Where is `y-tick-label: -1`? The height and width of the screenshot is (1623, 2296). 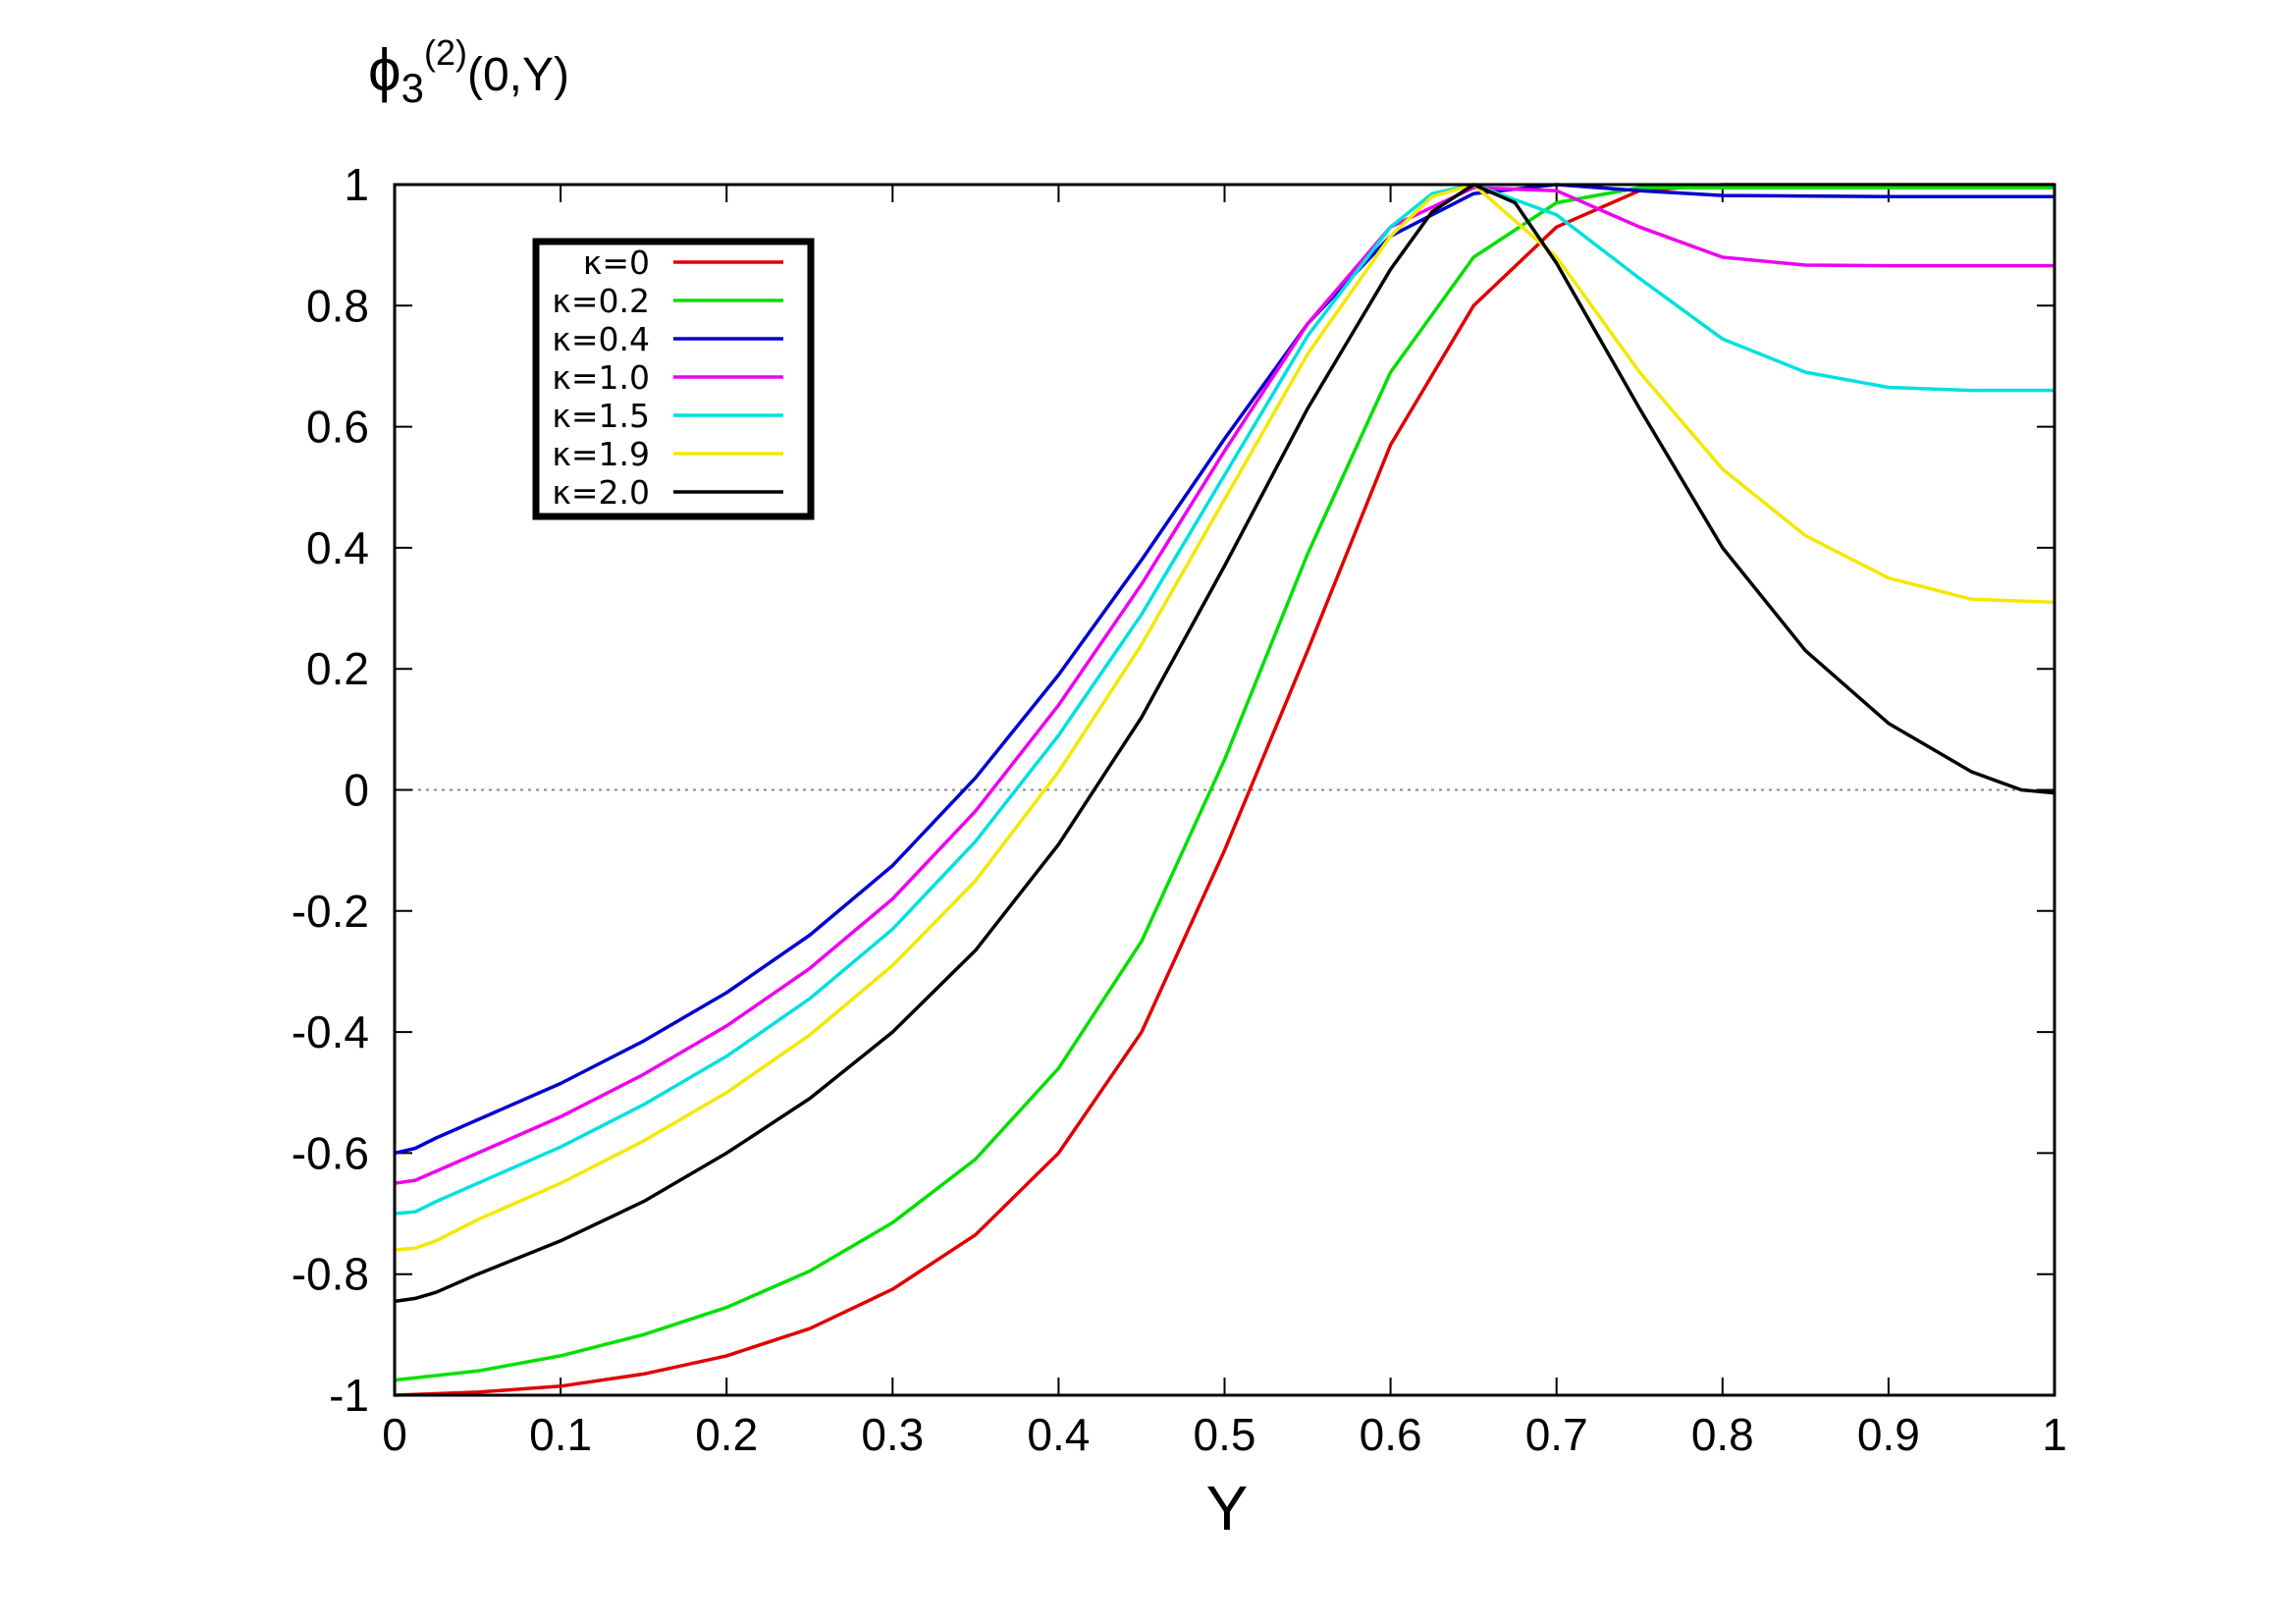 y-tick-label: -1 is located at coordinates (349, 1396).